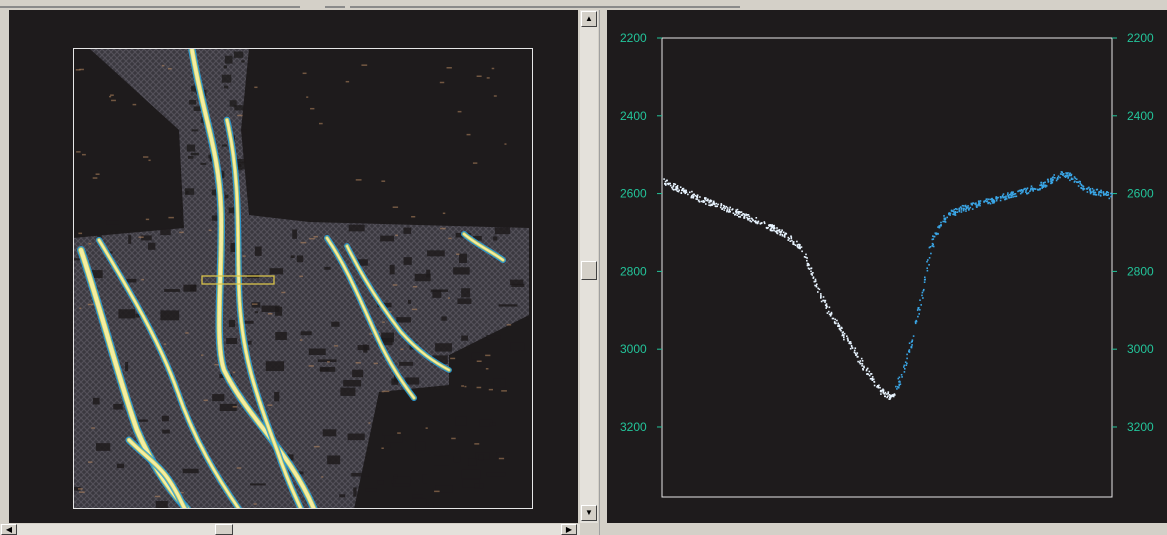  I want to click on horizontal-scroll-thumb, so click(224, 529).